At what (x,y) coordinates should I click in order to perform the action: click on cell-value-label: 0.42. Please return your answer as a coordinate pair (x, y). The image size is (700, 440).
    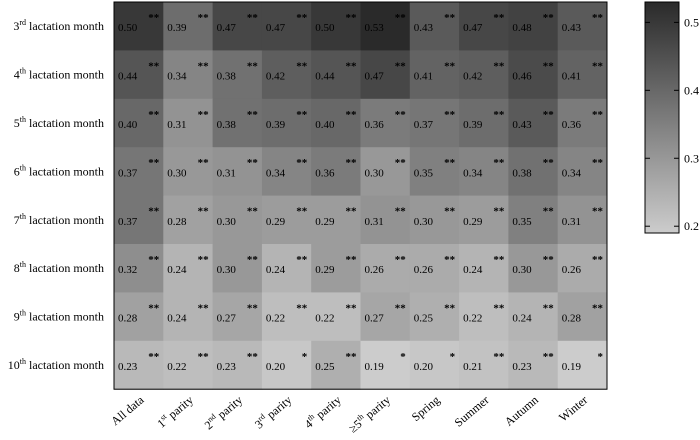
    Looking at the image, I should click on (472, 77).